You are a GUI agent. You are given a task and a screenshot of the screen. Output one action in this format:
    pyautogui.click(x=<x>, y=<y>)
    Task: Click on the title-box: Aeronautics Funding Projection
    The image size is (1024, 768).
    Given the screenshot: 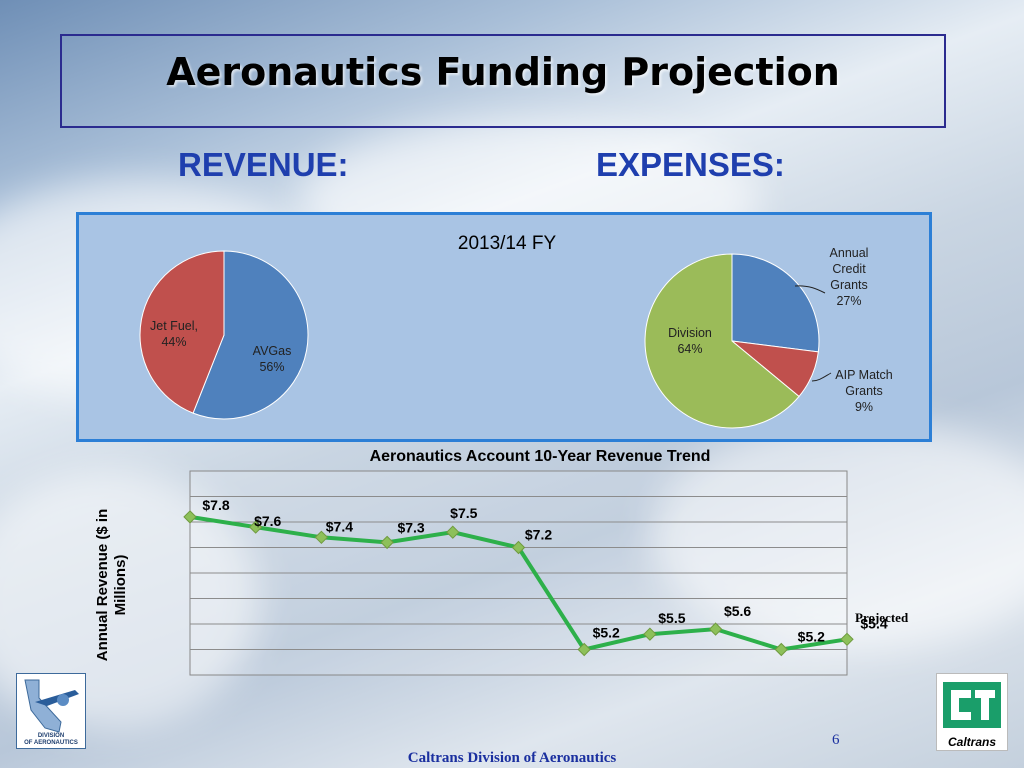 What is the action you would take?
    pyautogui.click(x=503, y=81)
    